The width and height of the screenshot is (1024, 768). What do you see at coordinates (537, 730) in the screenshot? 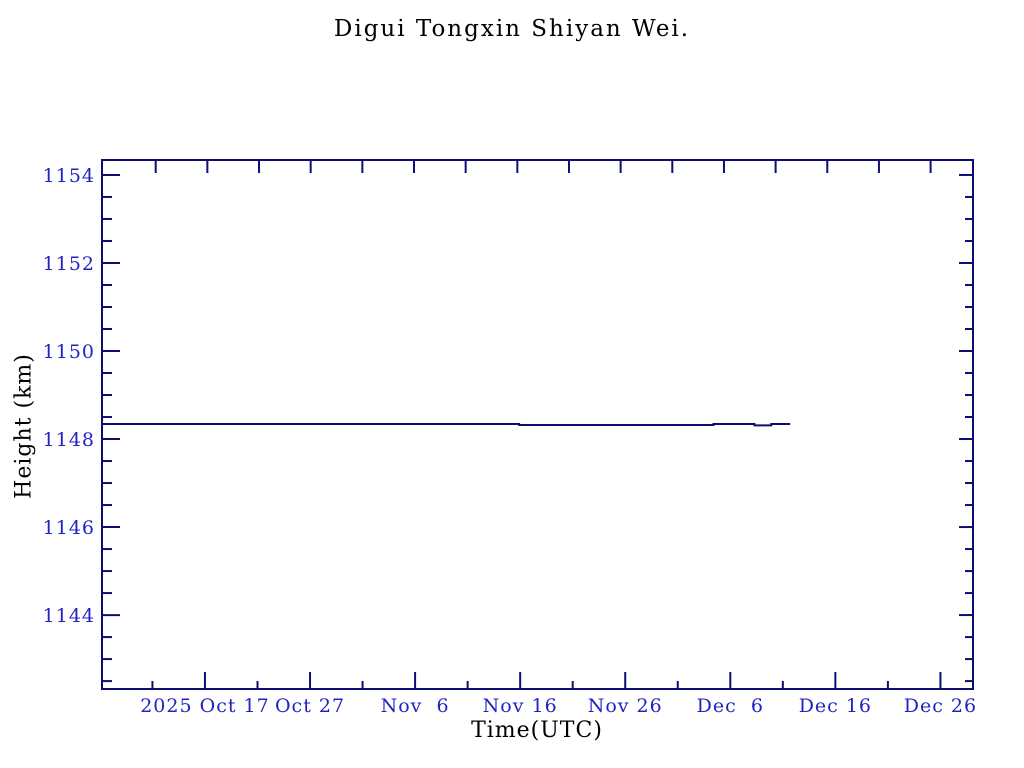
I see `x-axis-label: Time(UTC)` at bounding box center [537, 730].